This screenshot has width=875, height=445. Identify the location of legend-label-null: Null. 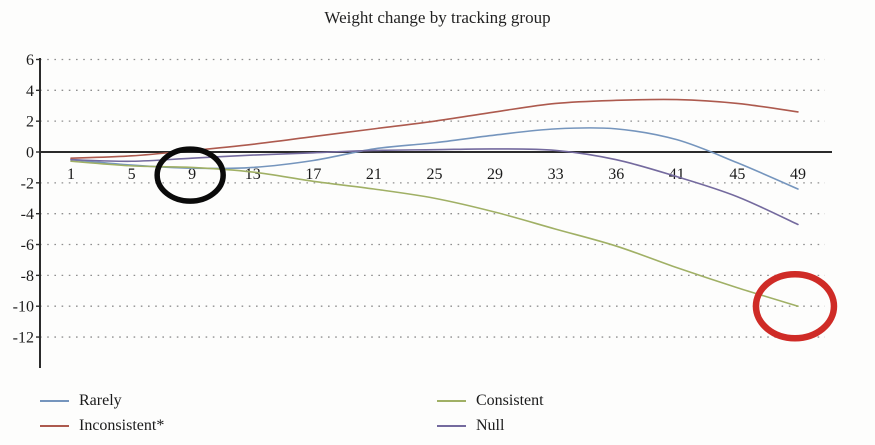
(490, 425).